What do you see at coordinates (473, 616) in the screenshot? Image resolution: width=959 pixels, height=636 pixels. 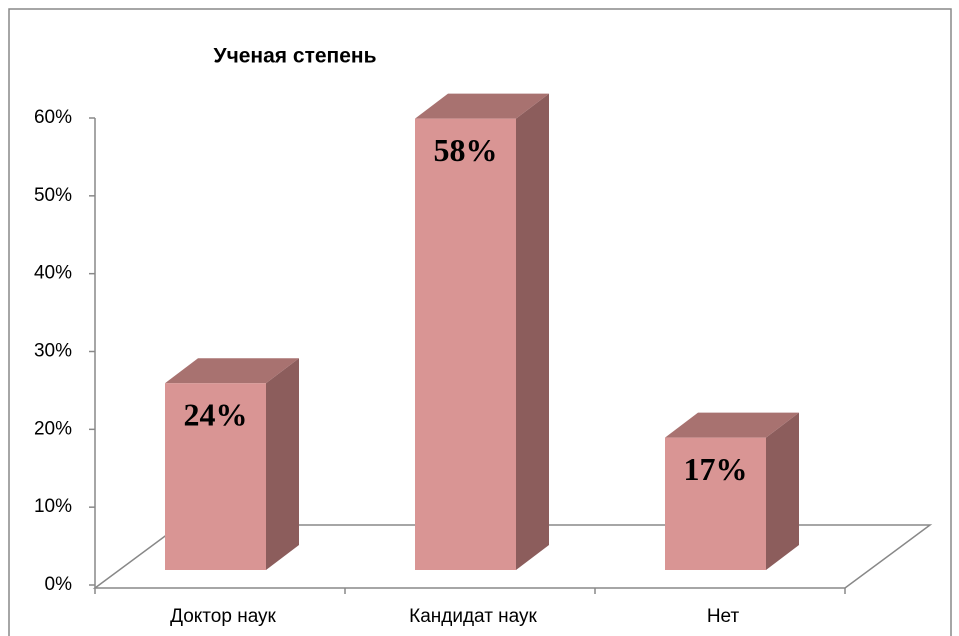 I see `x-tick-label: Кандидат наук` at bounding box center [473, 616].